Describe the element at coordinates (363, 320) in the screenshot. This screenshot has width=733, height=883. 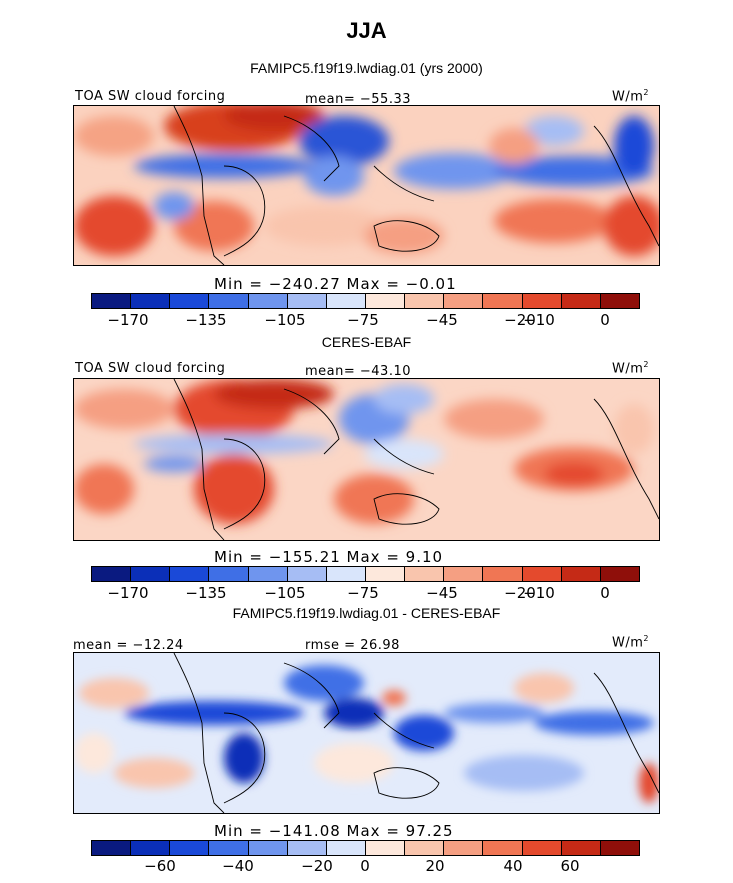
I see `panel1-tick: −75` at that location.